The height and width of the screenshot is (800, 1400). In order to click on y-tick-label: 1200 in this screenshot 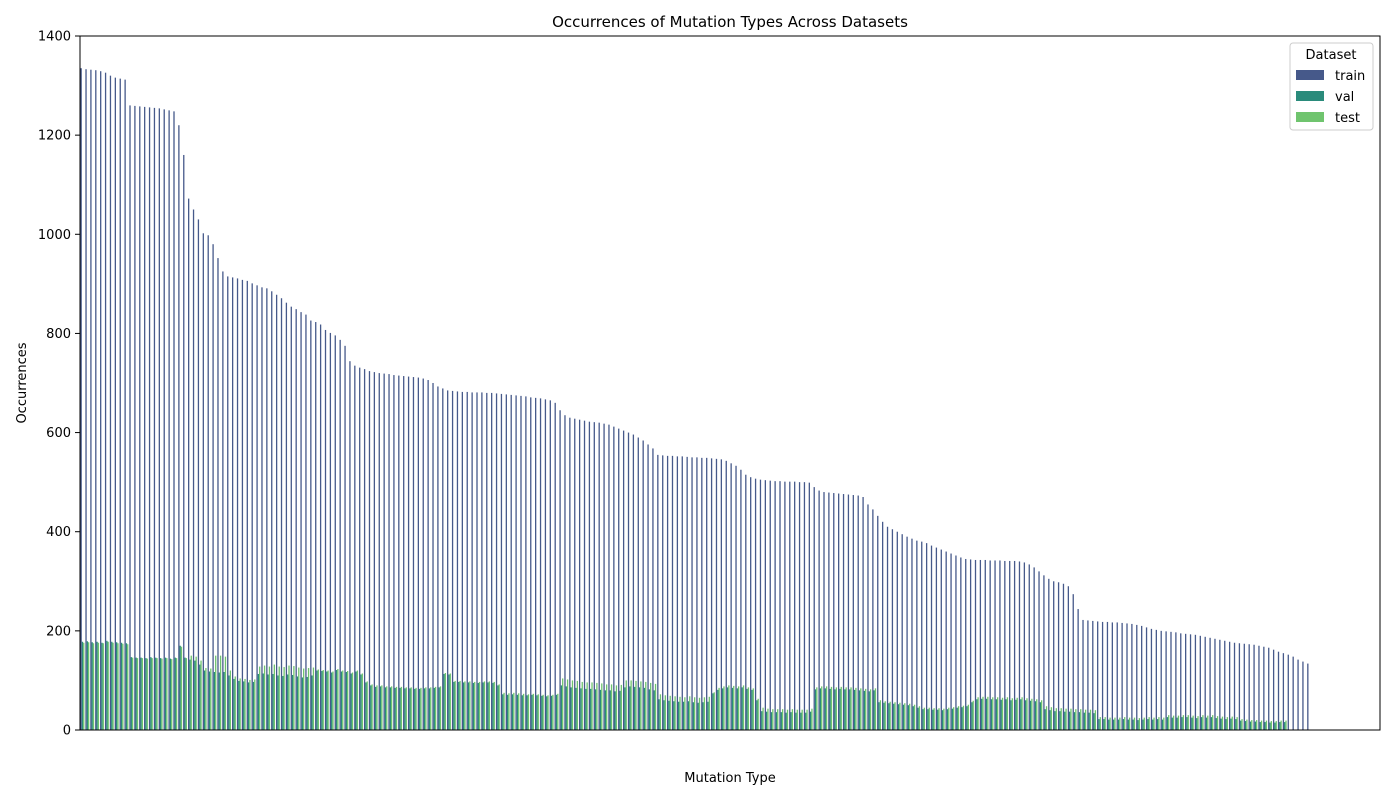, I will do `click(54, 136)`.